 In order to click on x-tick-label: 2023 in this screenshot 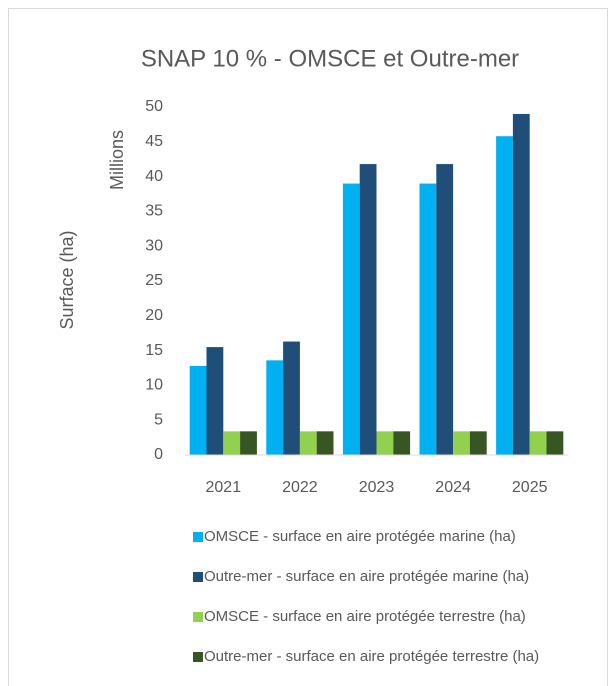, I will do `click(377, 487)`.